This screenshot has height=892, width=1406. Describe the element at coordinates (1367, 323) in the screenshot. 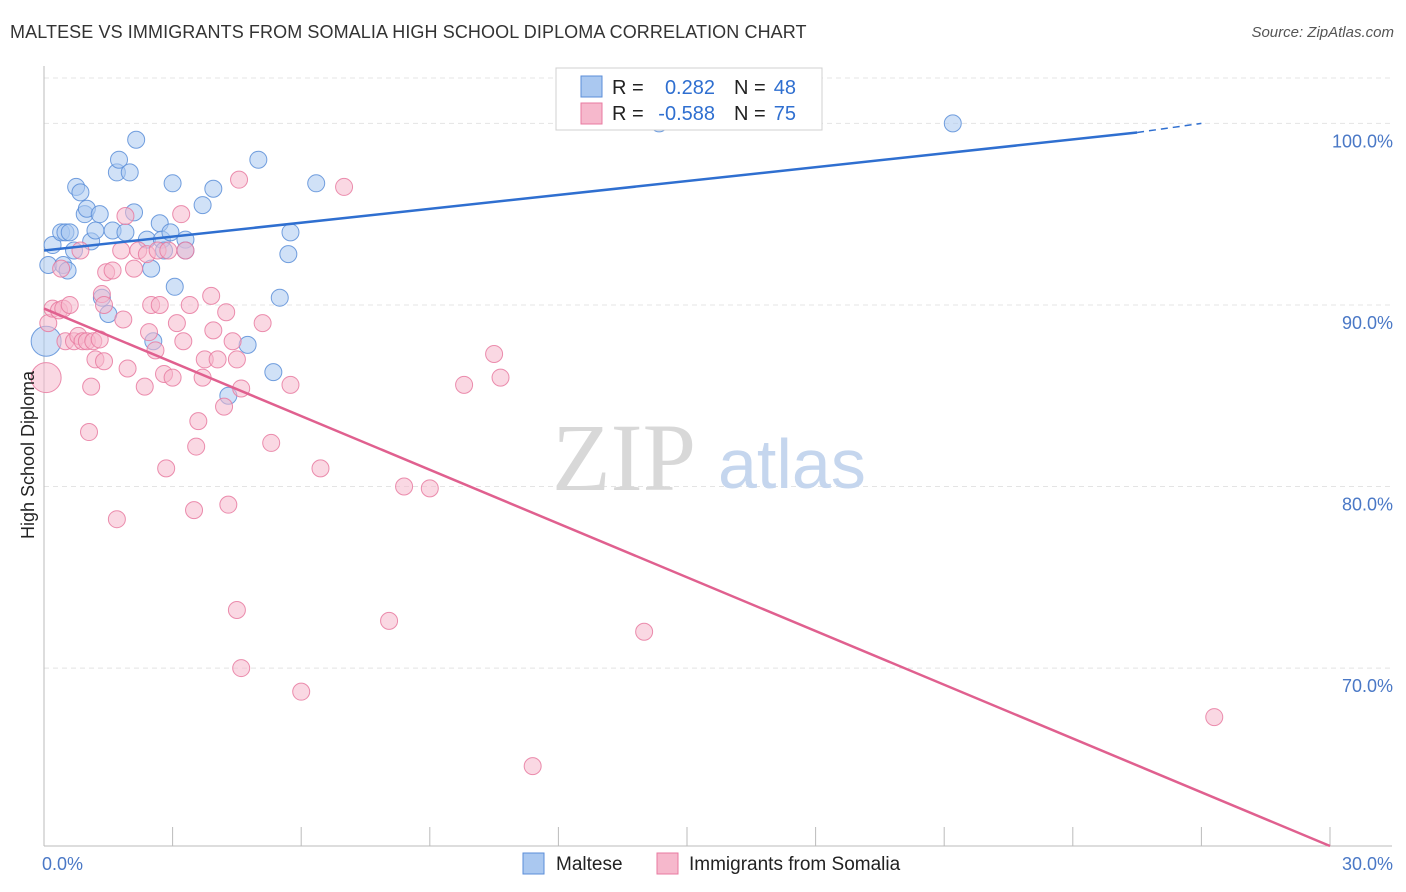

I see `y-tick-label: 90.0%` at that location.